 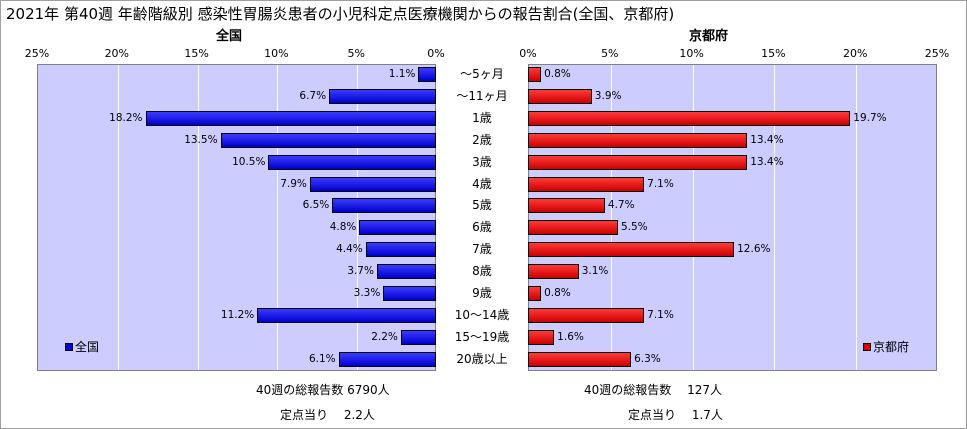 What do you see at coordinates (482, 205) in the screenshot?
I see `category-label: 5歳` at bounding box center [482, 205].